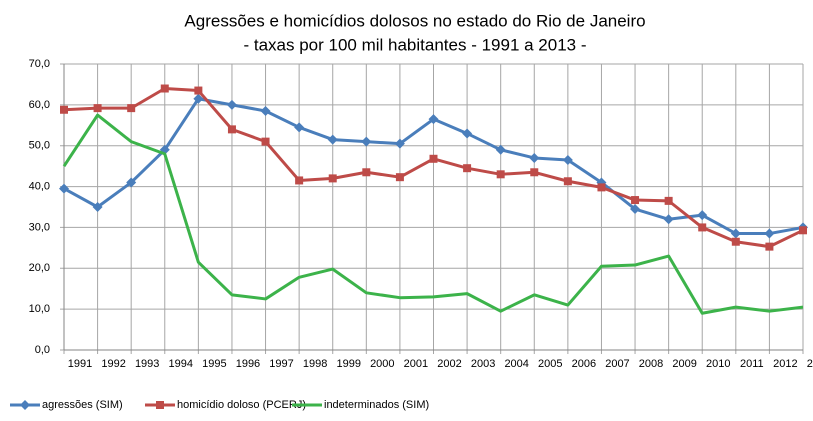  I want to click on x-tick-label: 1993, so click(147, 364).